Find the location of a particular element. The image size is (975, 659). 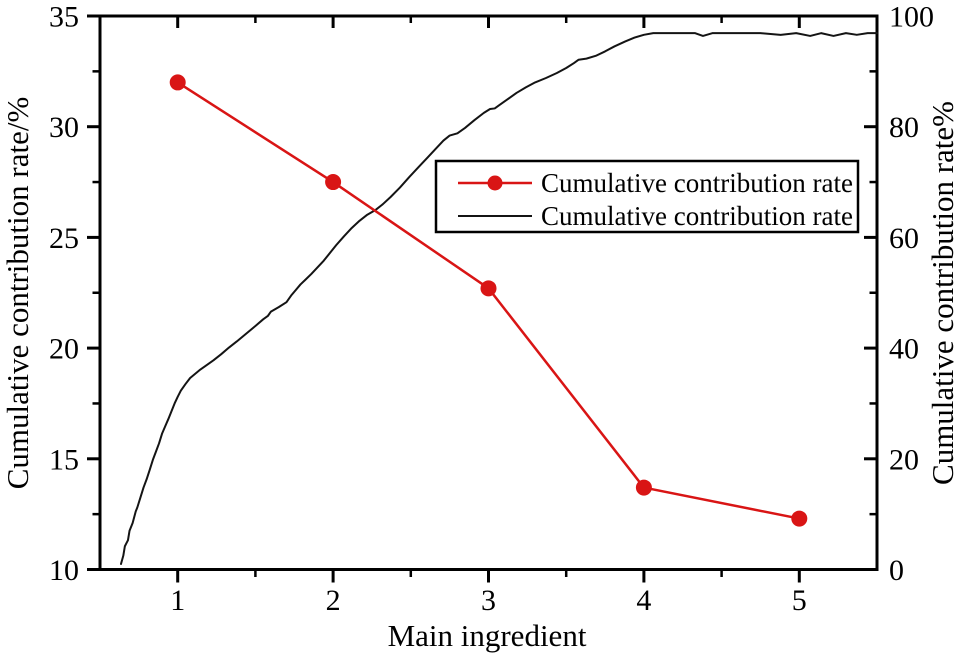

legend-box is located at coordinates (647, 196).